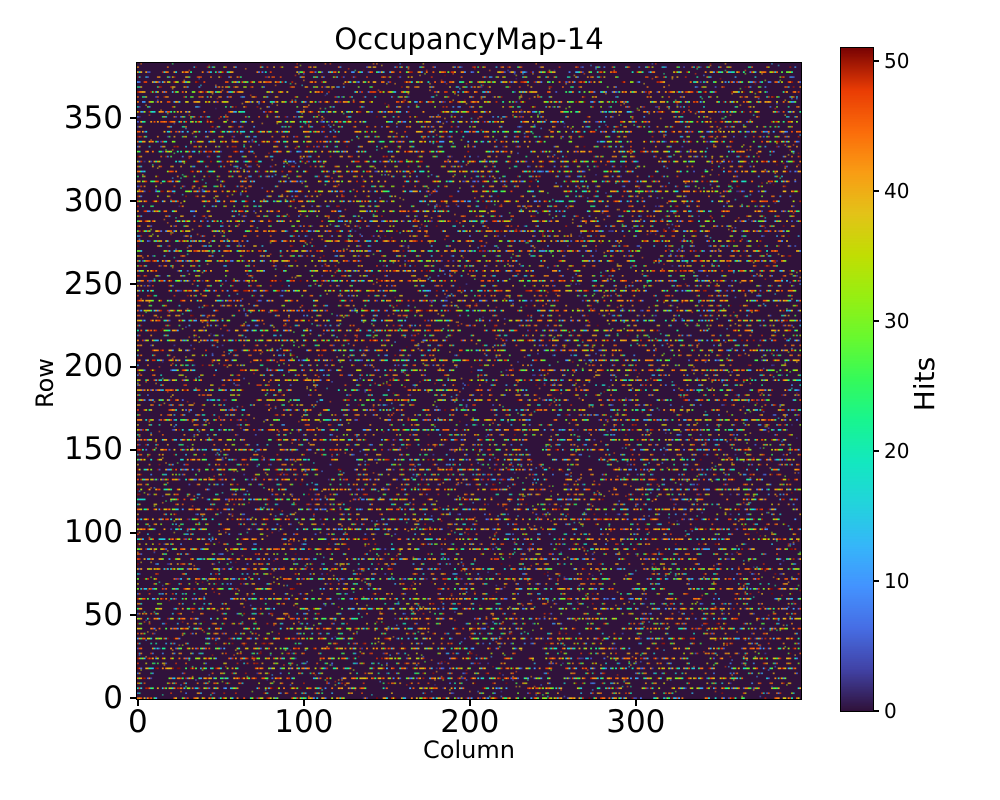 The width and height of the screenshot is (1000, 800). I want to click on colorbar-tick-label: 20, so click(897, 451).